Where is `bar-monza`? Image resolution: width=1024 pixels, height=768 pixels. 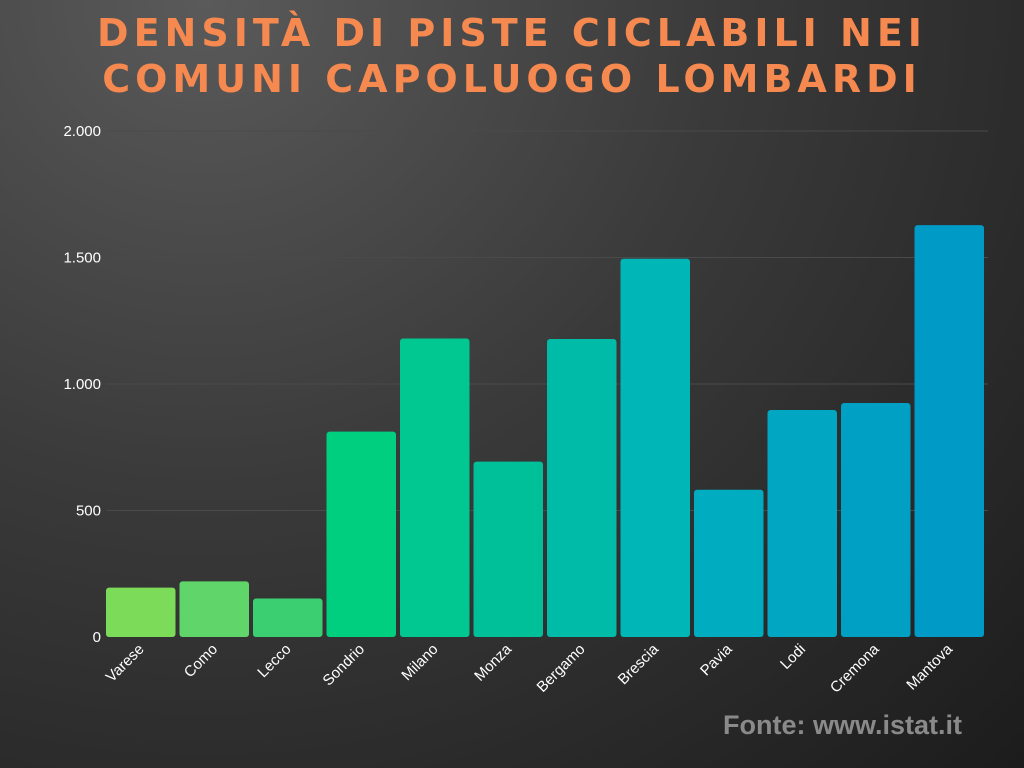 bar-monza is located at coordinates (508, 549).